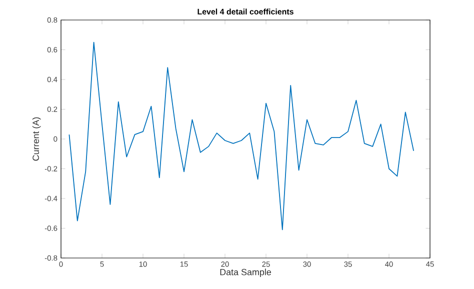 This screenshot has height=289, width=474. What do you see at coordinates (36, 139) in the screenshot?
I see `y-axis-title: Current (A)` at bounding box center [36, 139].